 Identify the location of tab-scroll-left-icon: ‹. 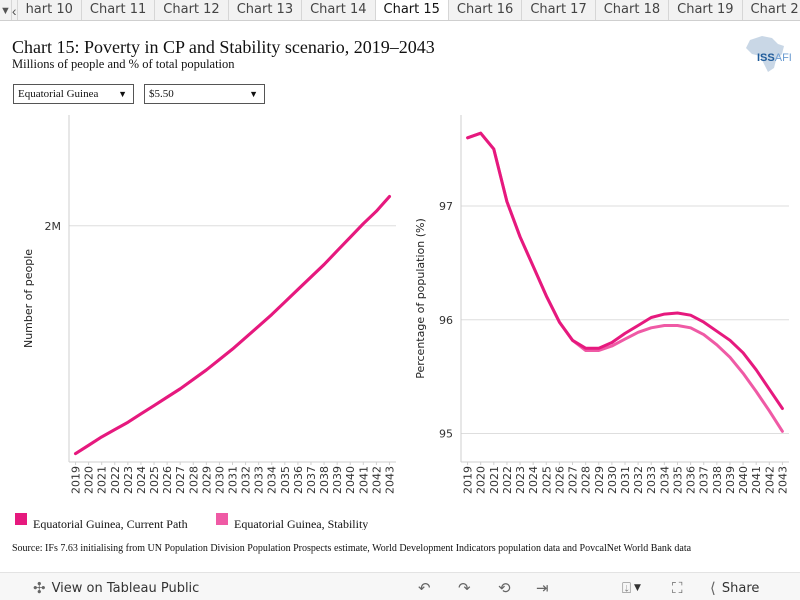
(15, 10).